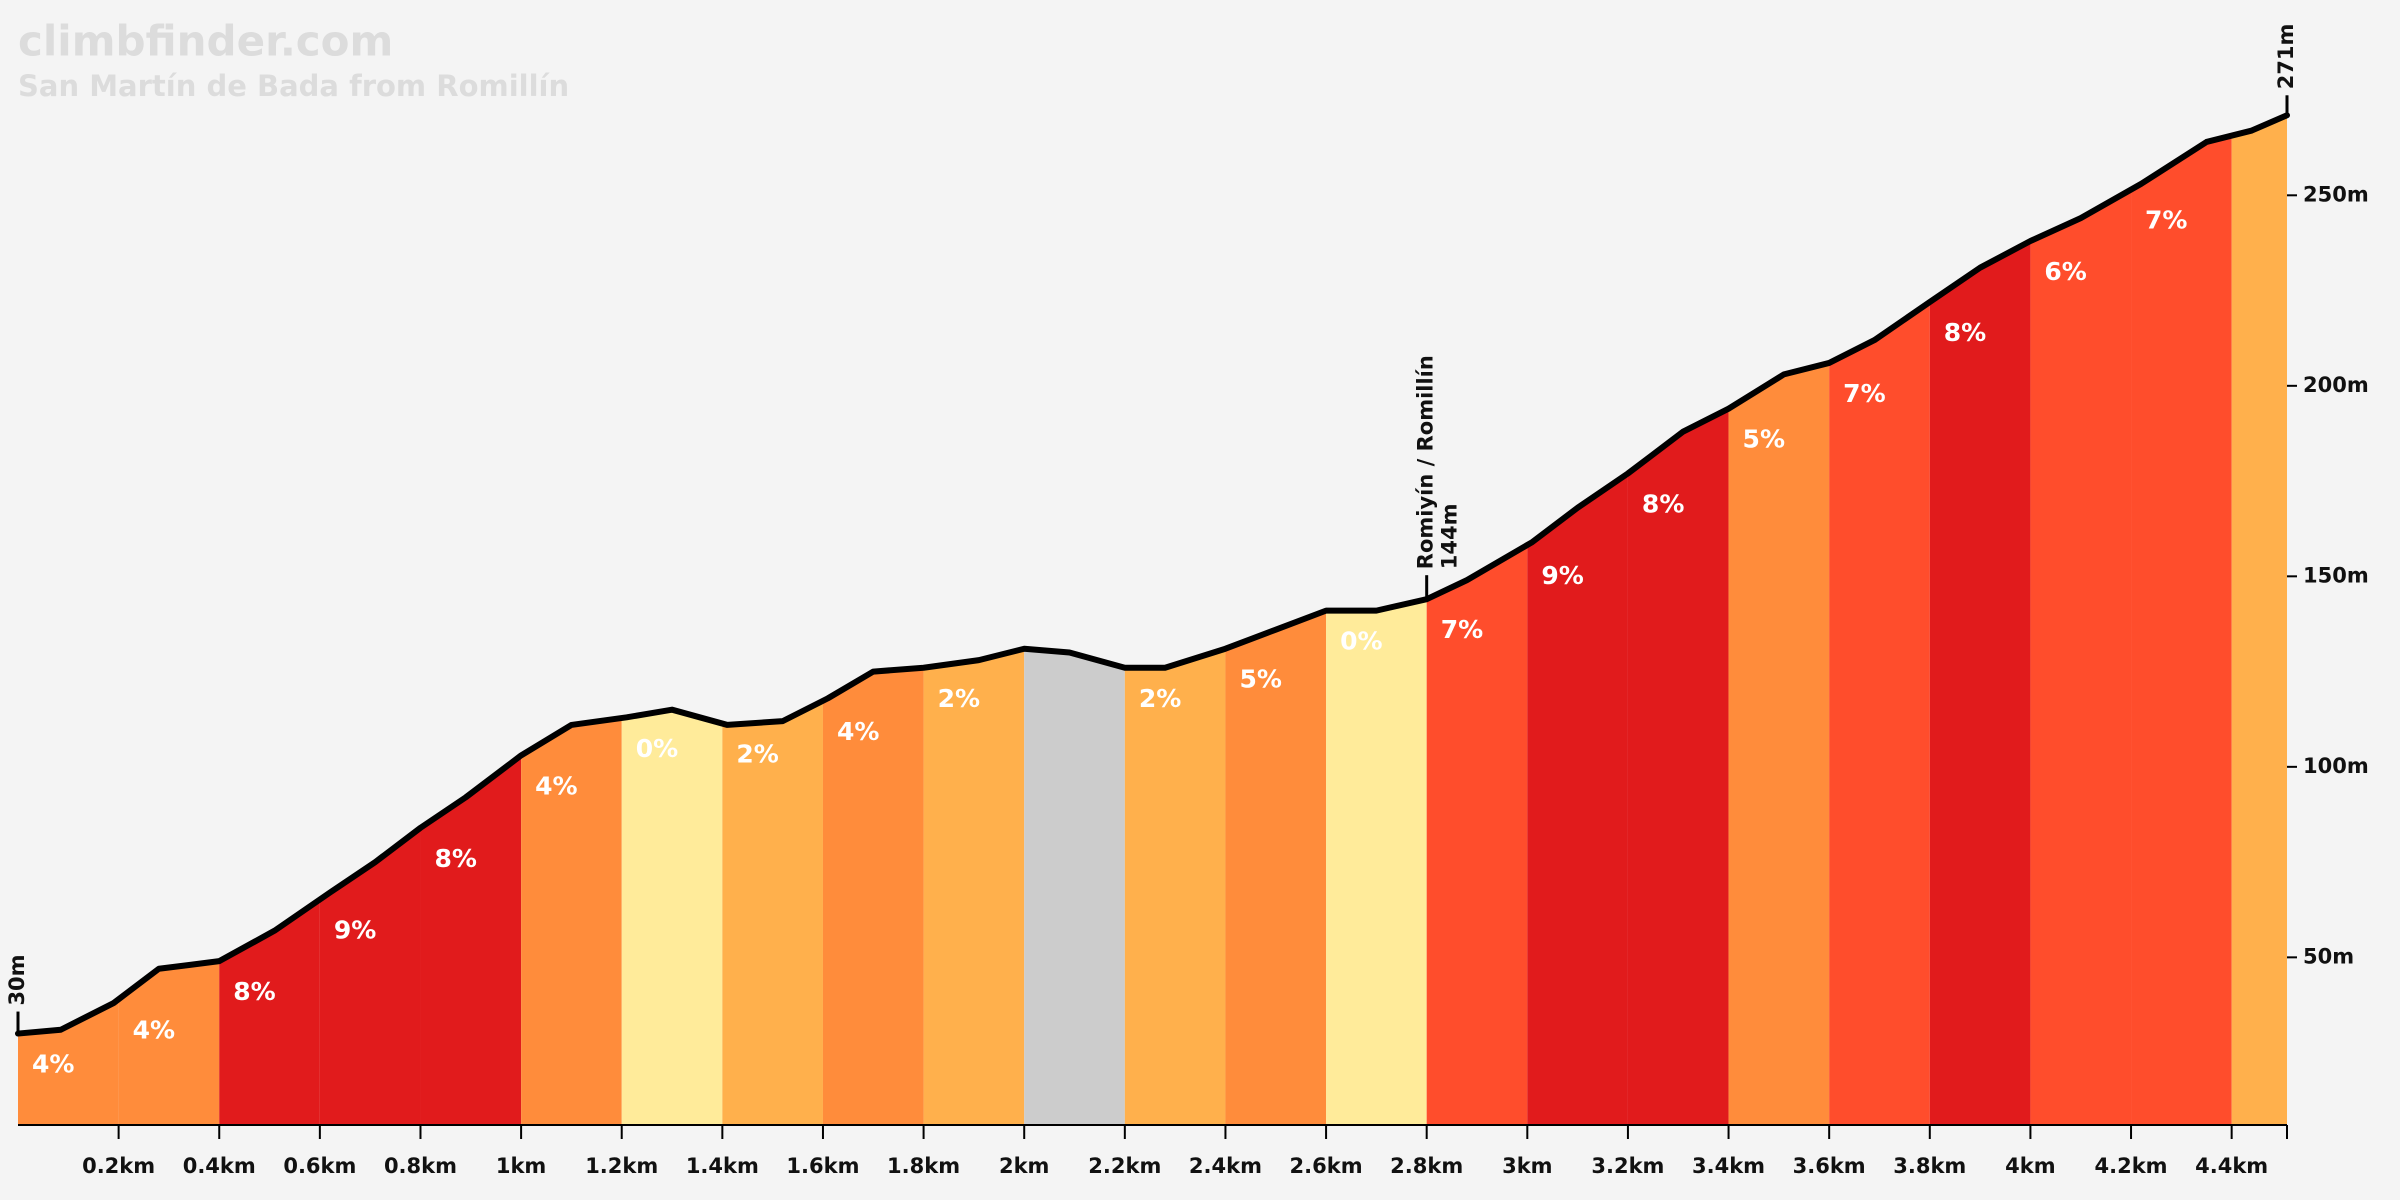 This screenshot has width=2400, height=1200. What do you see at coordinates (1450, 536) in the screenshot?
I see `annotation-label: 144m` at bounding box center [1450, 536].